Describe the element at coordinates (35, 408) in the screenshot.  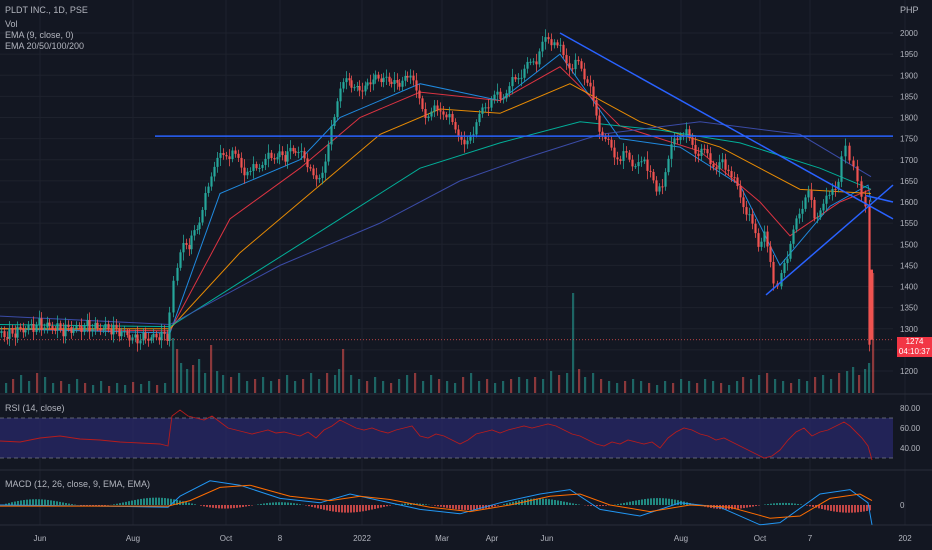
I see `rsi-legend: RSI (14, close)` at that location.